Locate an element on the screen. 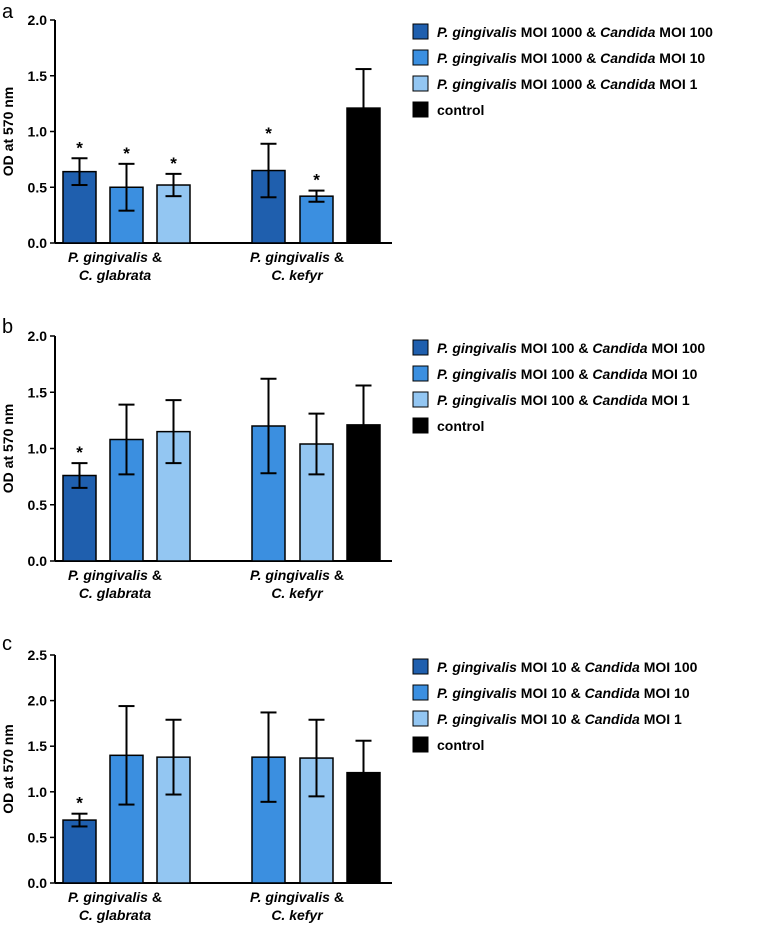 The width and height of the screenshot is (760, 927). legend-entry: P. gingivalis MOI 100 & Candida MOI 10 is located at coordinates (567, 374).